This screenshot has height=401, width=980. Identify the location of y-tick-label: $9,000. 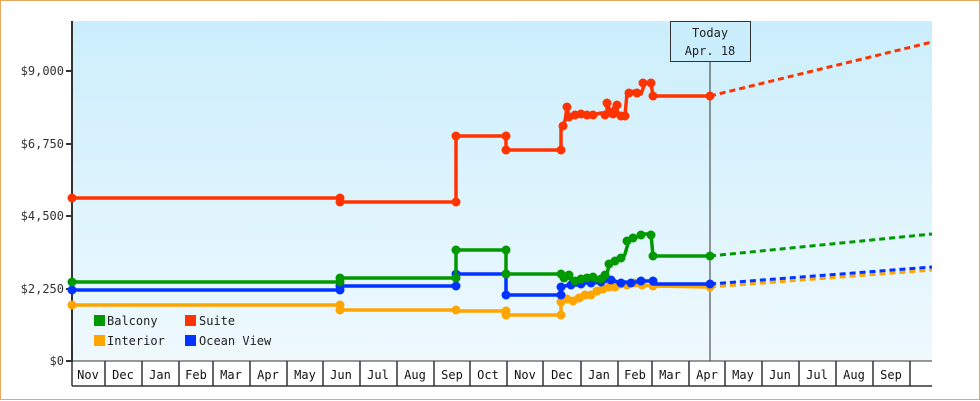
(42, 71).